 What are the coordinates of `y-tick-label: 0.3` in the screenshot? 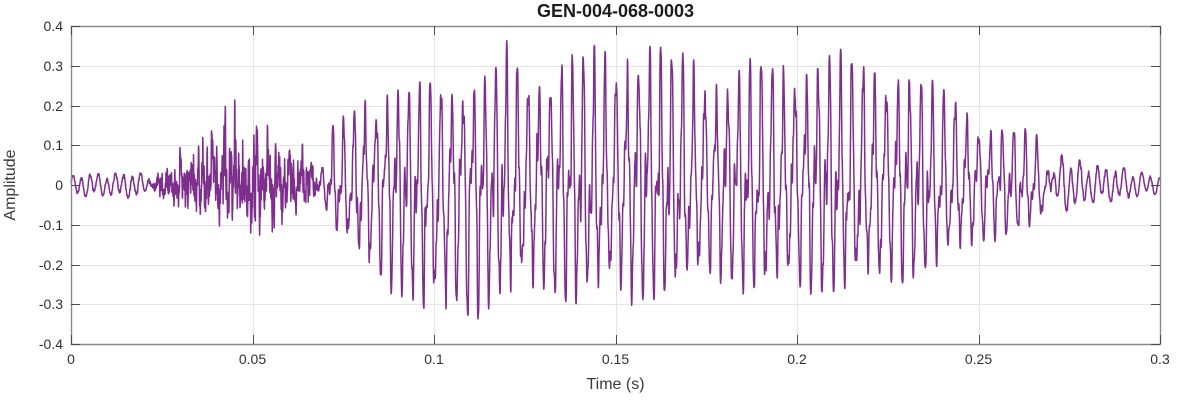 It's located at (53, 65).